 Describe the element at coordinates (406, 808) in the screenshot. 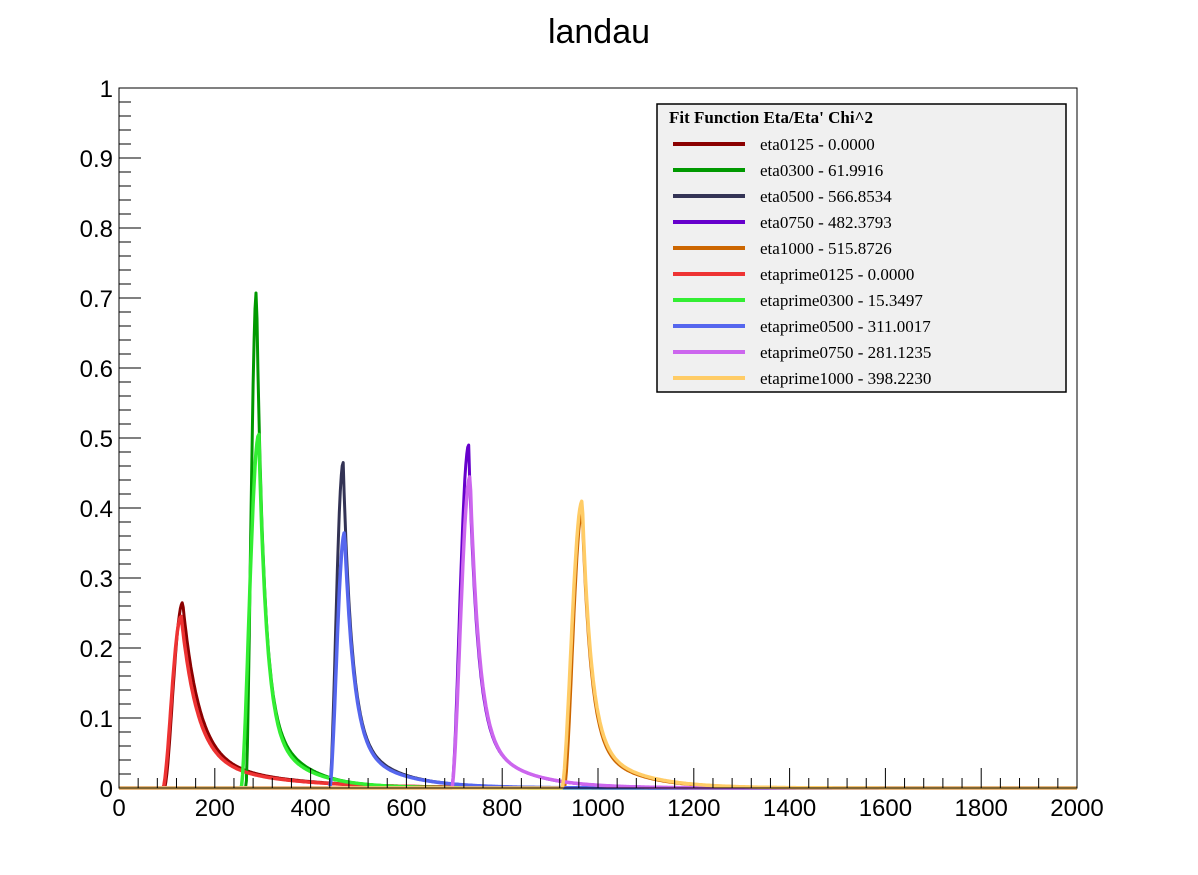

I see `x-tick-label: 600` at that location.